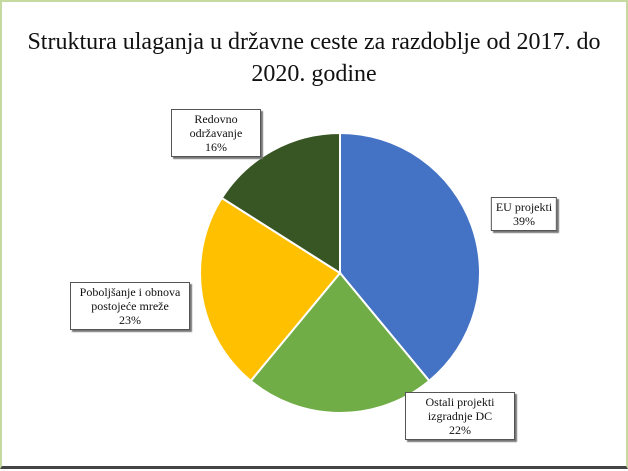 The height and width of the screenshot is (471, 628). I want to click on data-label: Ostali projekti izgradnje DC 22%, so click(460, 416).